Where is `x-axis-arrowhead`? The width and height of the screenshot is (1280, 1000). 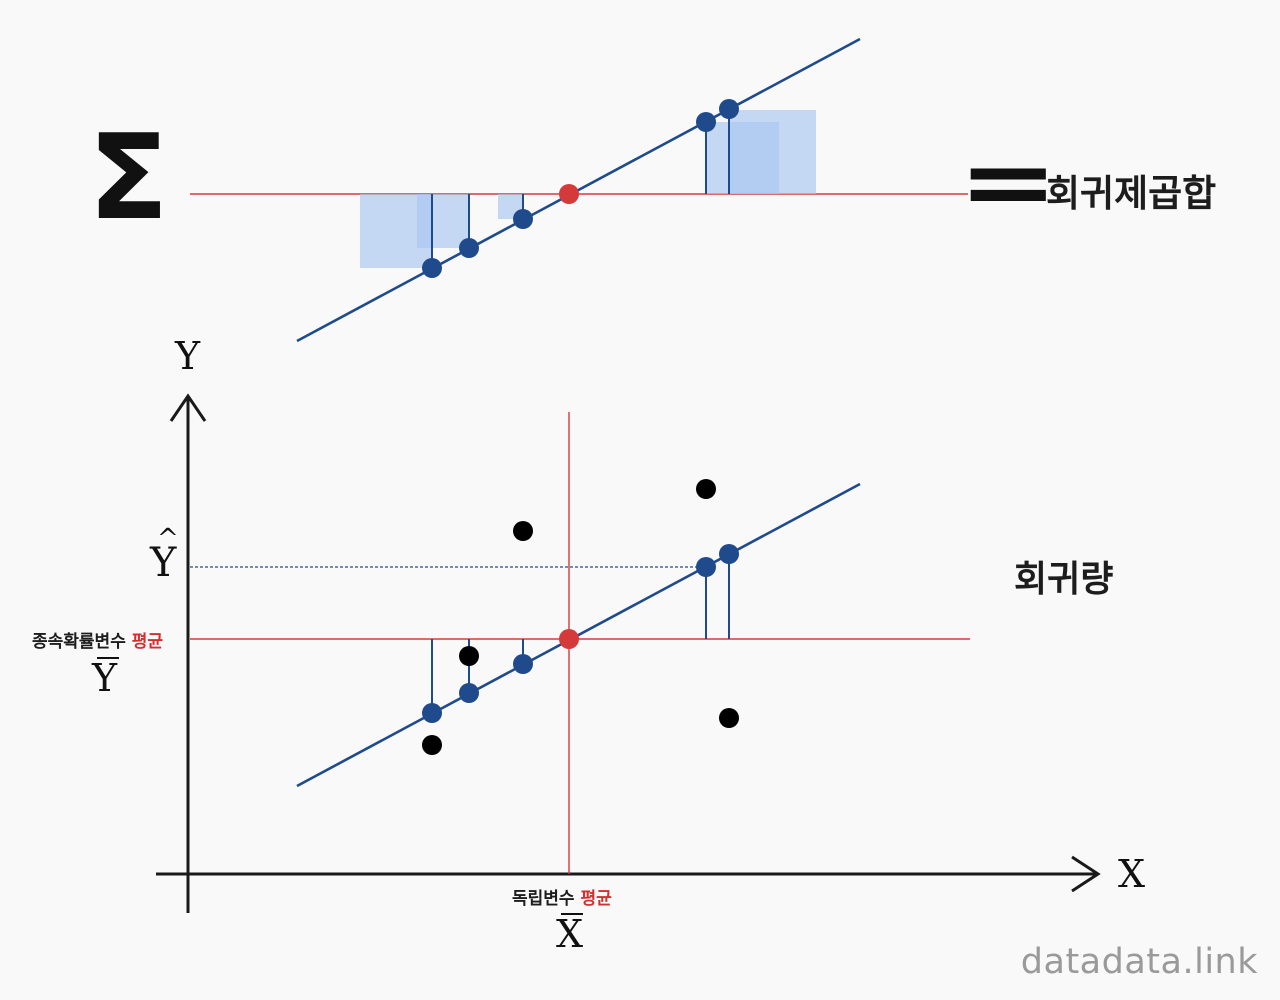 x-axis-arrowhead is located at coordinates (1086, 874).